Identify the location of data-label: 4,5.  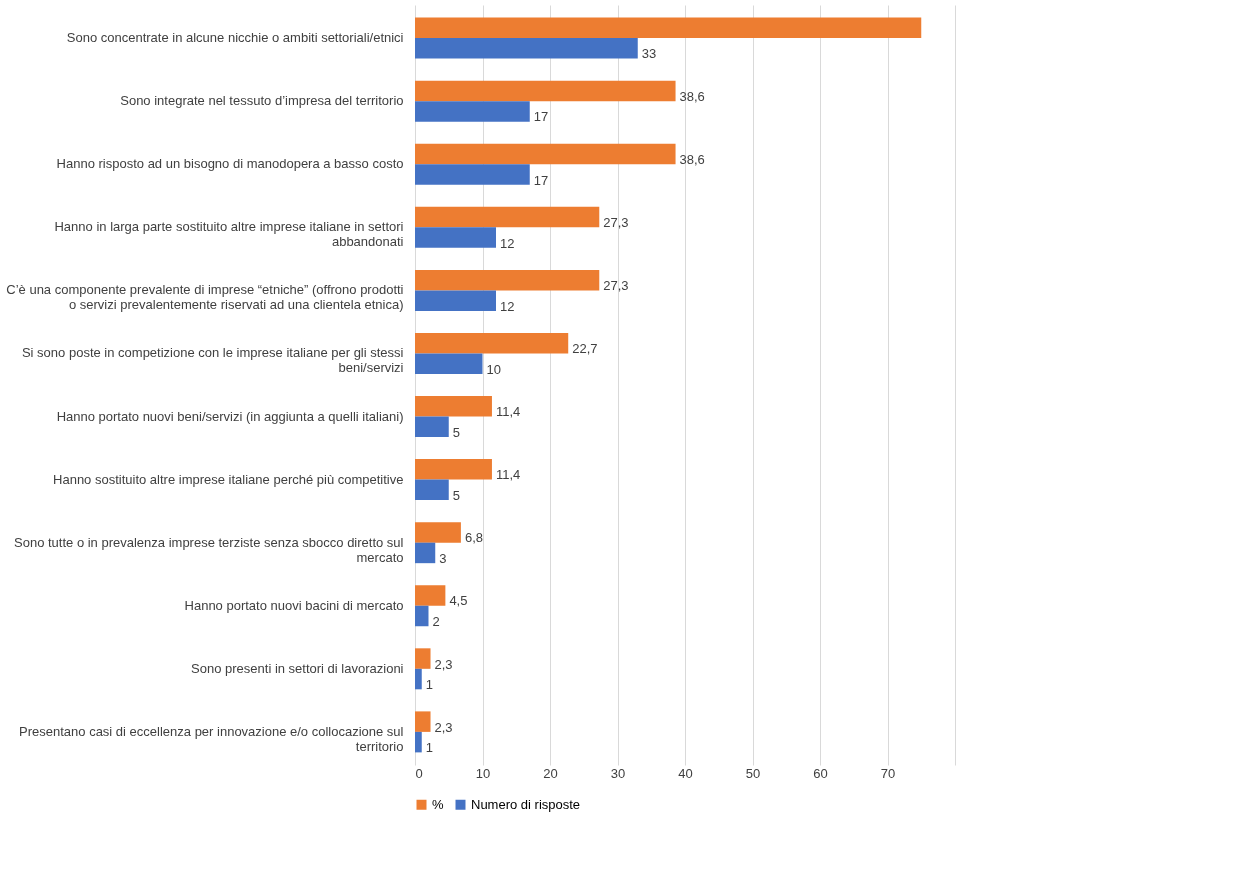
(458, 601).